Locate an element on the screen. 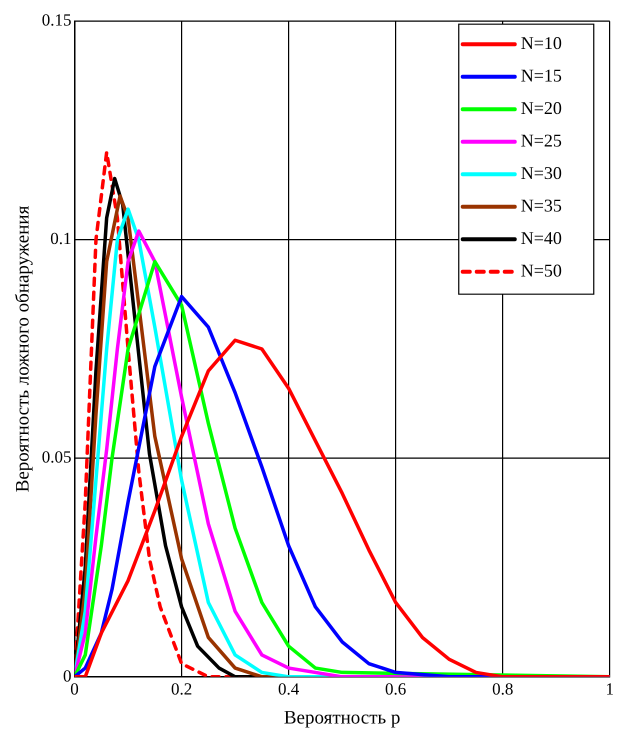 The height and width of the screenshot is (742, 625). x-tick-label: 0.6 is located at coordinates (395, 688).